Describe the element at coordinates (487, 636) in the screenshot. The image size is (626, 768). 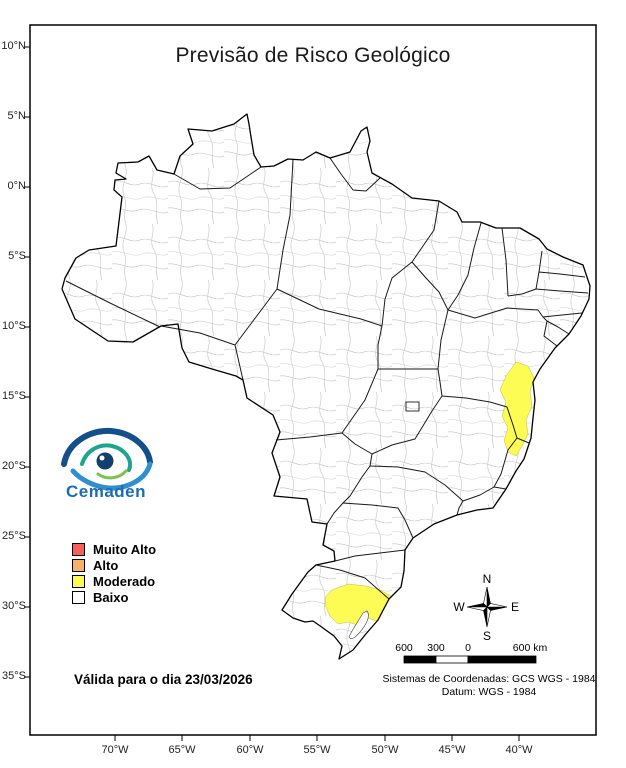
I see `compass-south-label: S` at that location.